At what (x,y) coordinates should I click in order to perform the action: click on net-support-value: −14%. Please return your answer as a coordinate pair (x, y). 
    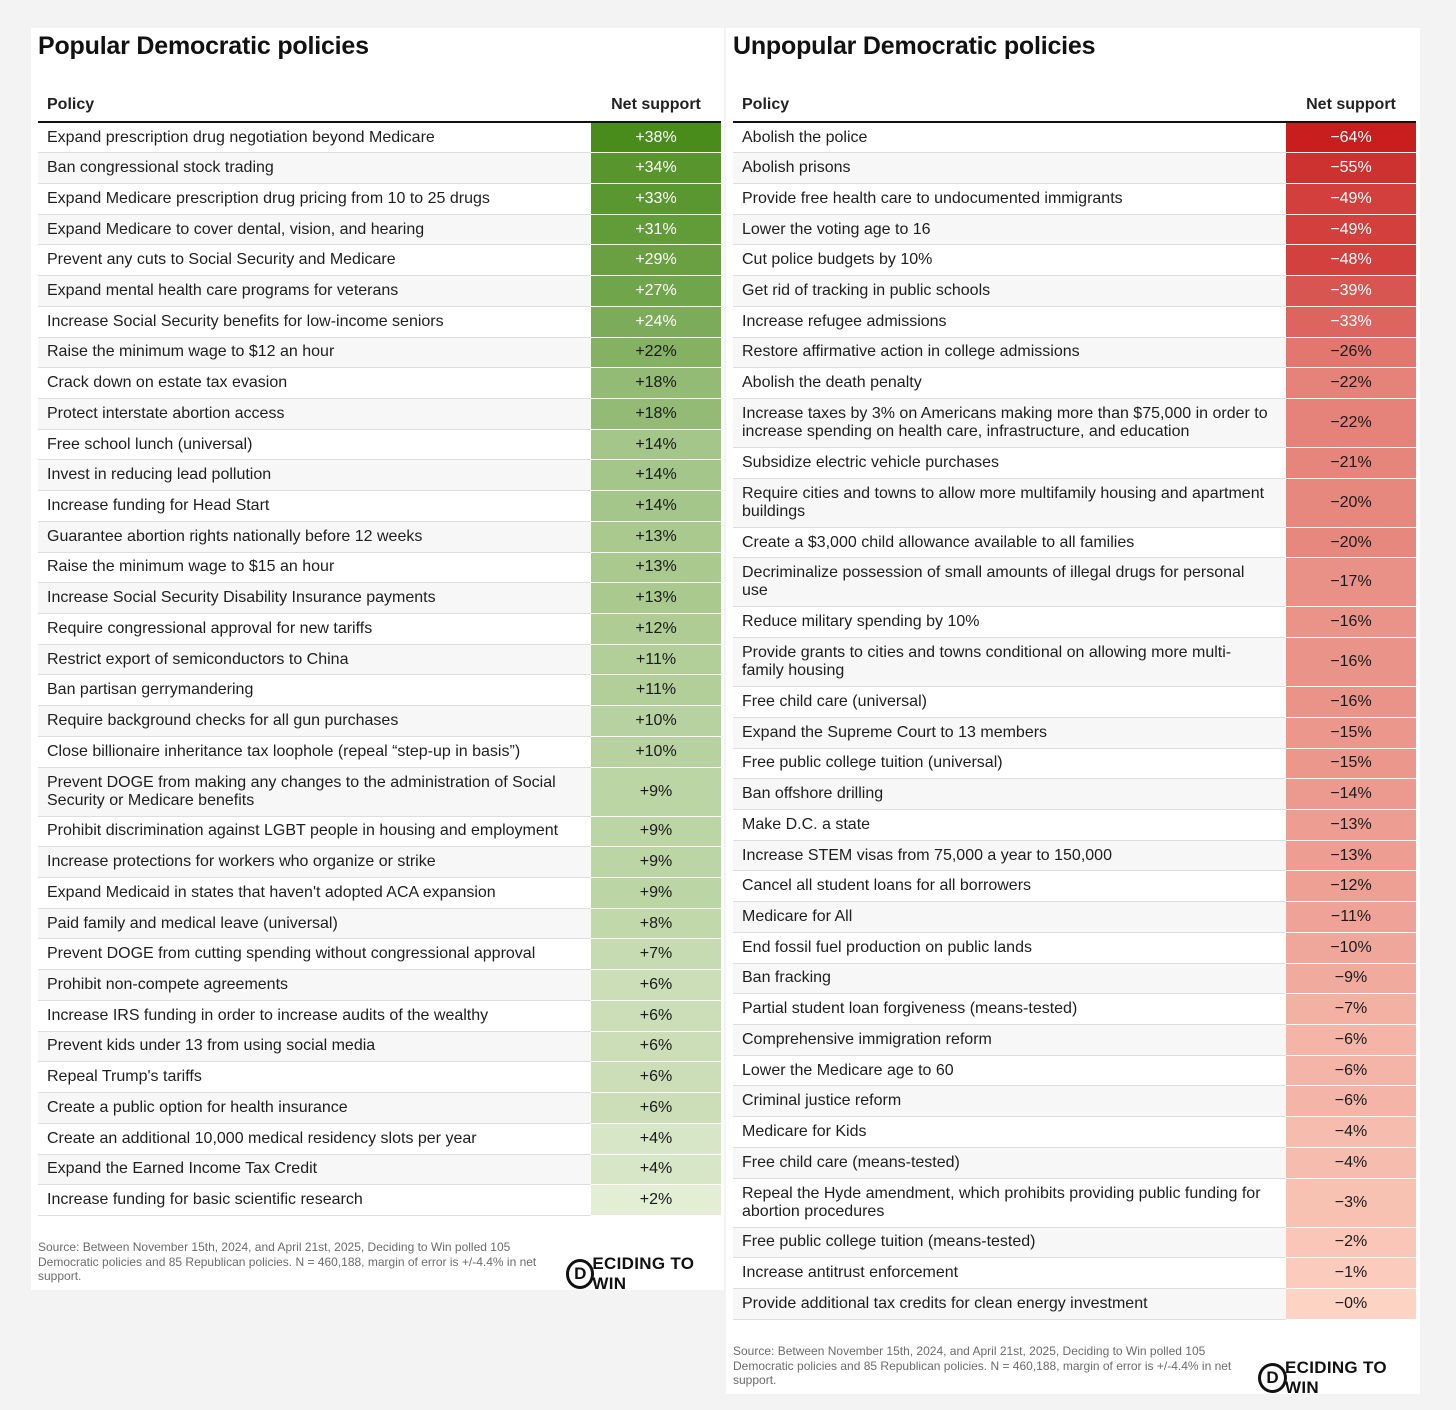
    Looking at the image, I should click on (1351, 794).